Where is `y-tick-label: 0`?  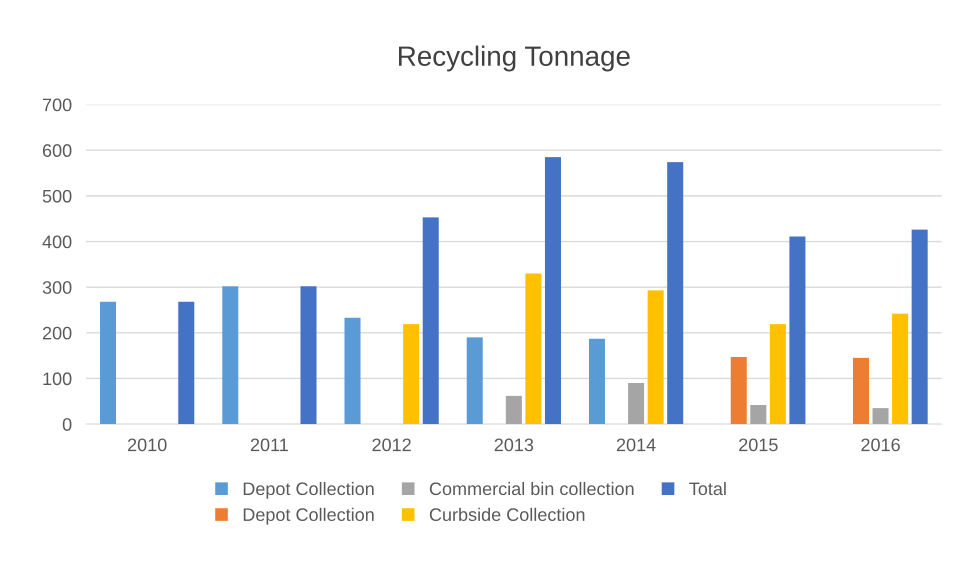
y-tick-label: 0 is located at coordinates (67, 424).